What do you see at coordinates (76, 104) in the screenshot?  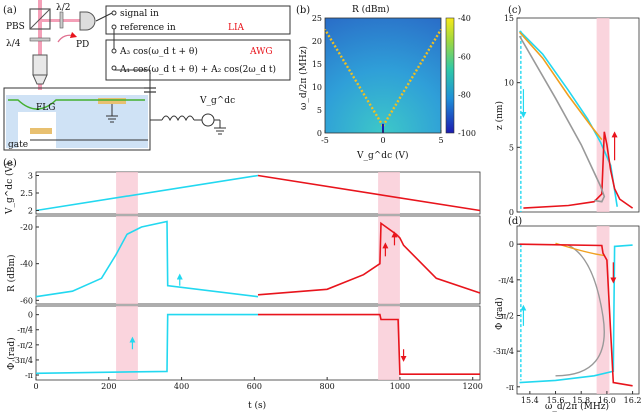 I see `flg-membrane` at bounding box center [76, 104].